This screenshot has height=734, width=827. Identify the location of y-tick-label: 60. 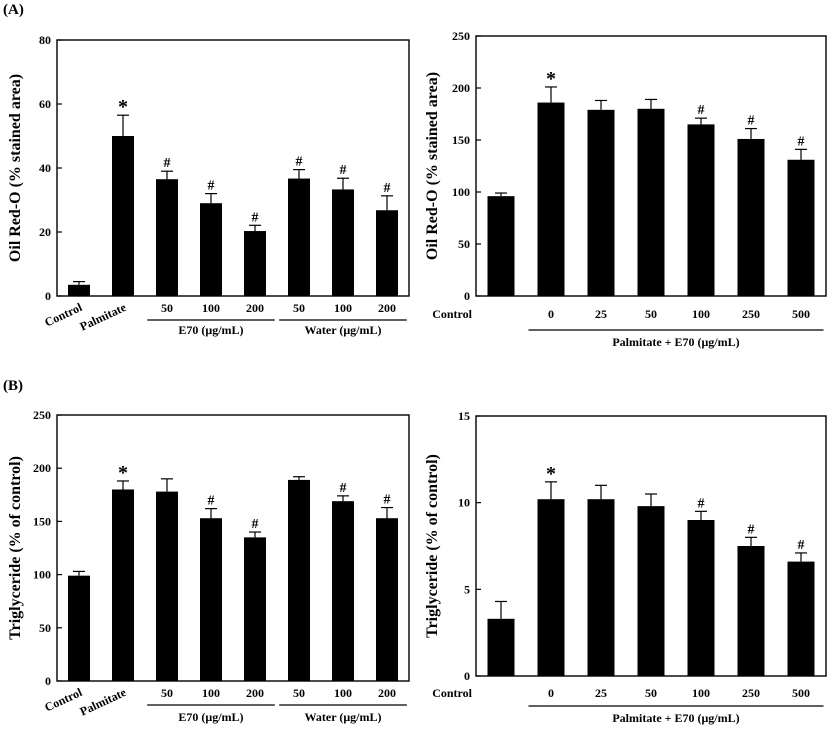
(45, 104).